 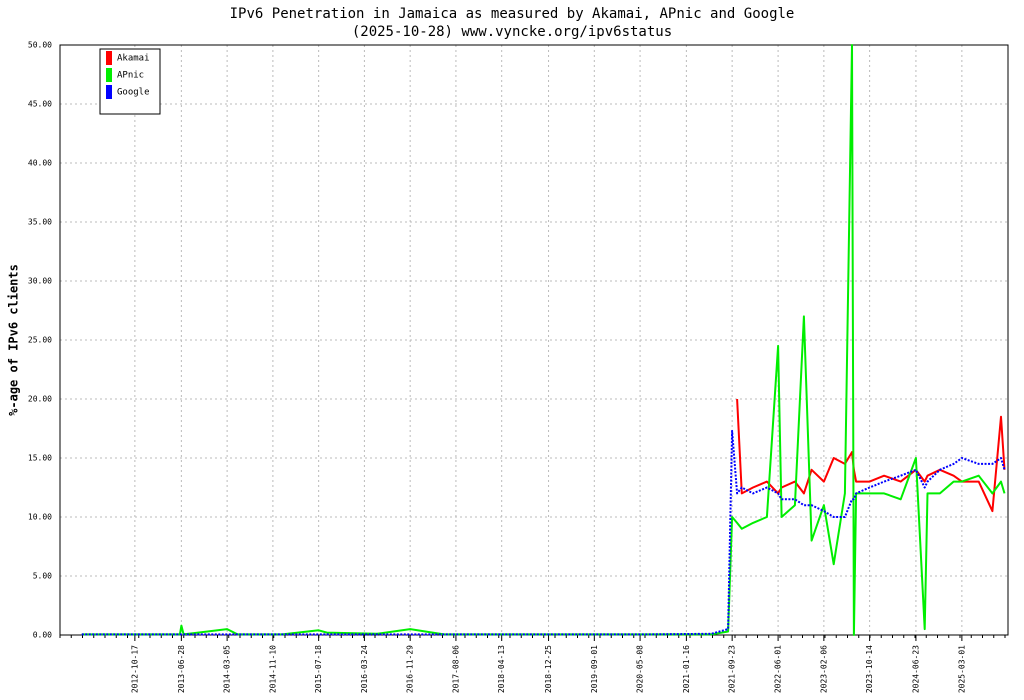 I want to click on y-tick-label: 25.00, so click(x=40, y=340).